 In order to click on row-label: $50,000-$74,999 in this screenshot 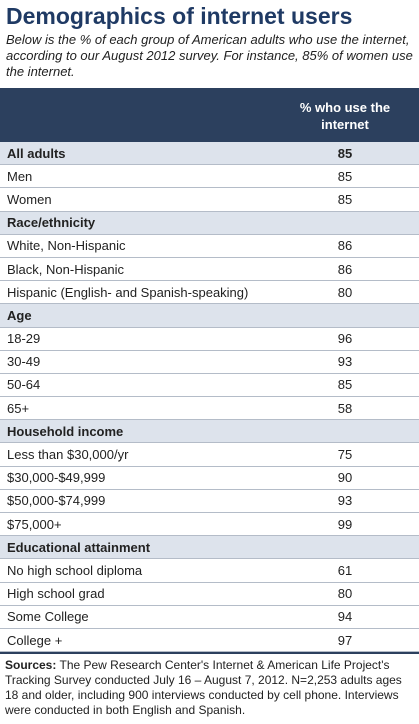, I will do `click(56, 501)`.